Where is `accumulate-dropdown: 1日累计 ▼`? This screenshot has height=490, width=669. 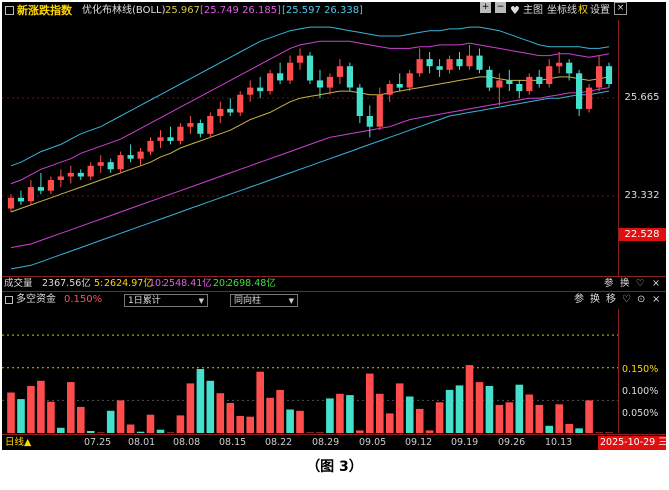 accumulate-dropdown: 1日累计 ▼ is located at coordinates (166, 300).